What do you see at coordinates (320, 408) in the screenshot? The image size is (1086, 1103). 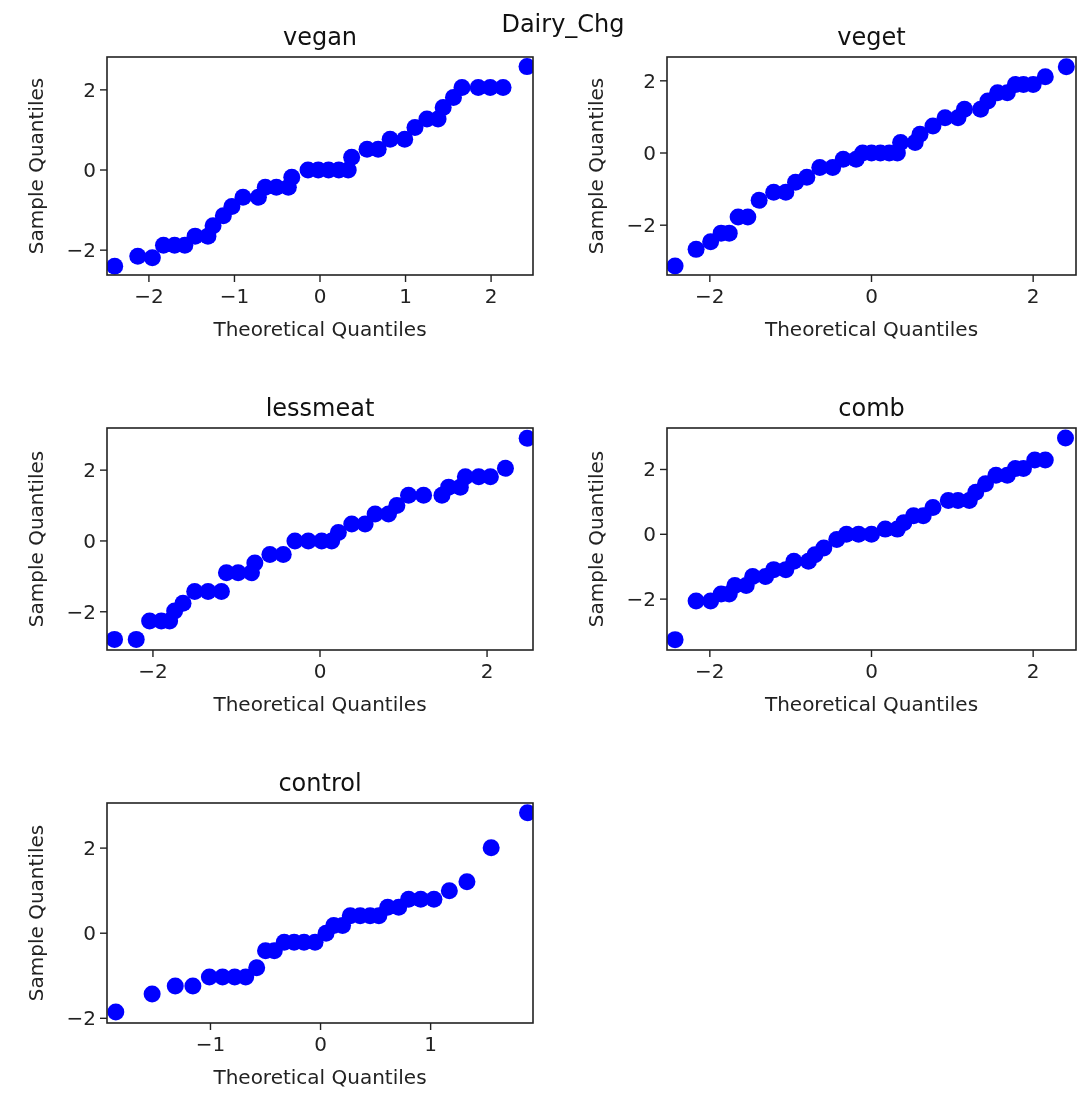 I see `chart-title: lessmeat` at bounding box center [320, 408].